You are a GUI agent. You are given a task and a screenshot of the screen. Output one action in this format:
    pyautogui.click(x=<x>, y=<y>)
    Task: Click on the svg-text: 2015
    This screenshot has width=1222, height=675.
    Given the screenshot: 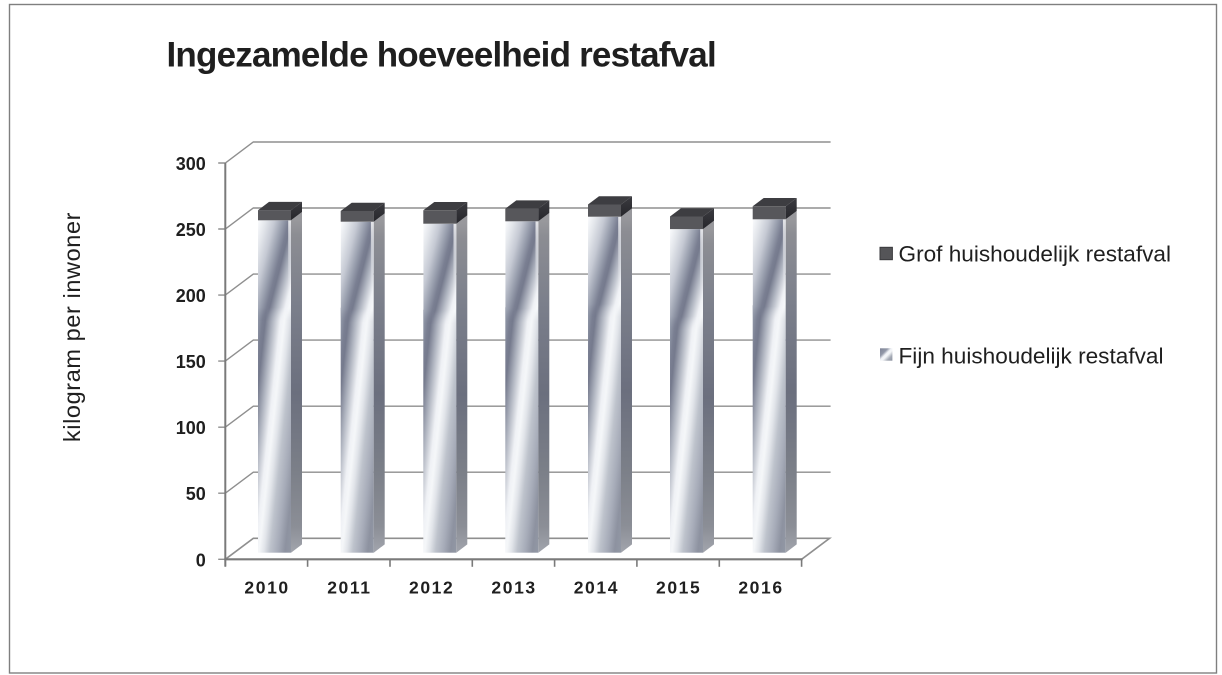 What is the action you would take?
    pyautogui.click(x=678, y=588)
    